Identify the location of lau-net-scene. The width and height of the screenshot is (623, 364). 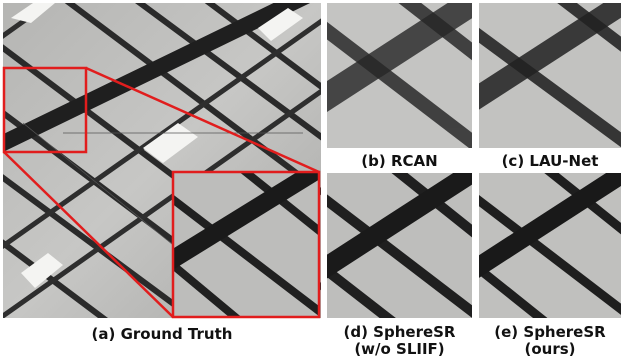
(550, 75).